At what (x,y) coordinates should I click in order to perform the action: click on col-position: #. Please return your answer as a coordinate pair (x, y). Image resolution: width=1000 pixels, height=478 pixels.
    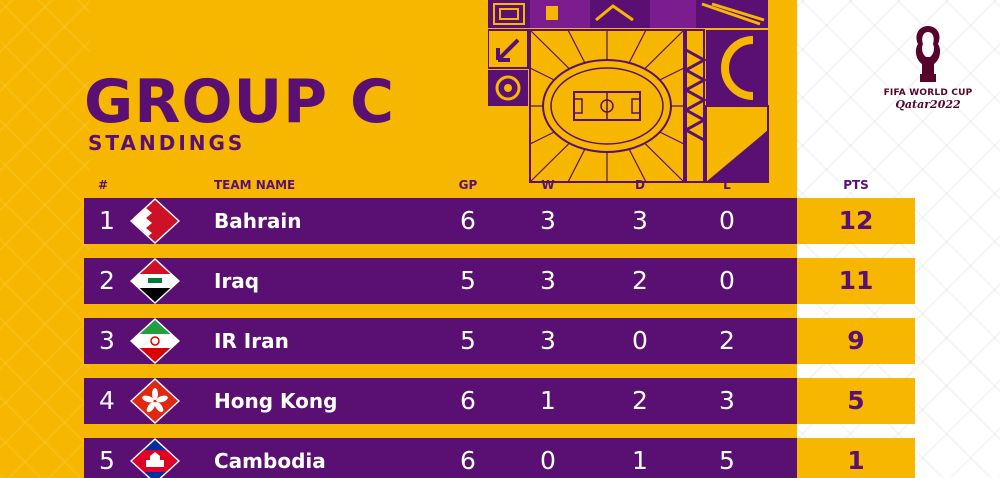
    Looking at the image, I should click on (103, 185).